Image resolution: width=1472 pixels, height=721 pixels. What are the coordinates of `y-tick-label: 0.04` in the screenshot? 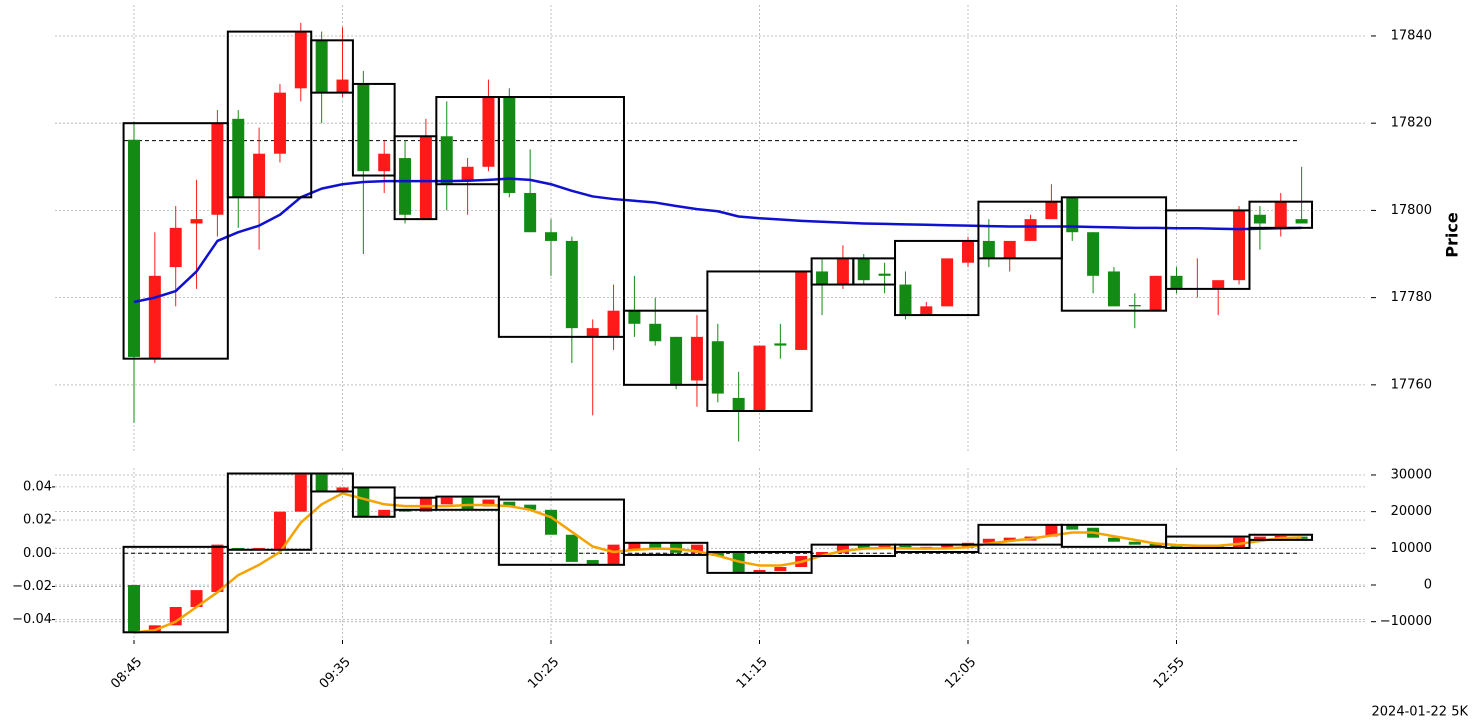 It's located at (37, 486).